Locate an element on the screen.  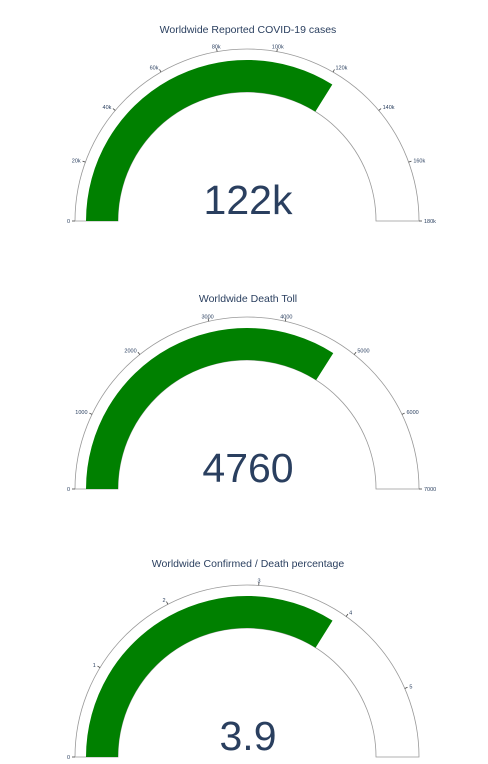
gauge-title: Worldwide Death Toll is located at coordinates (248, 299).